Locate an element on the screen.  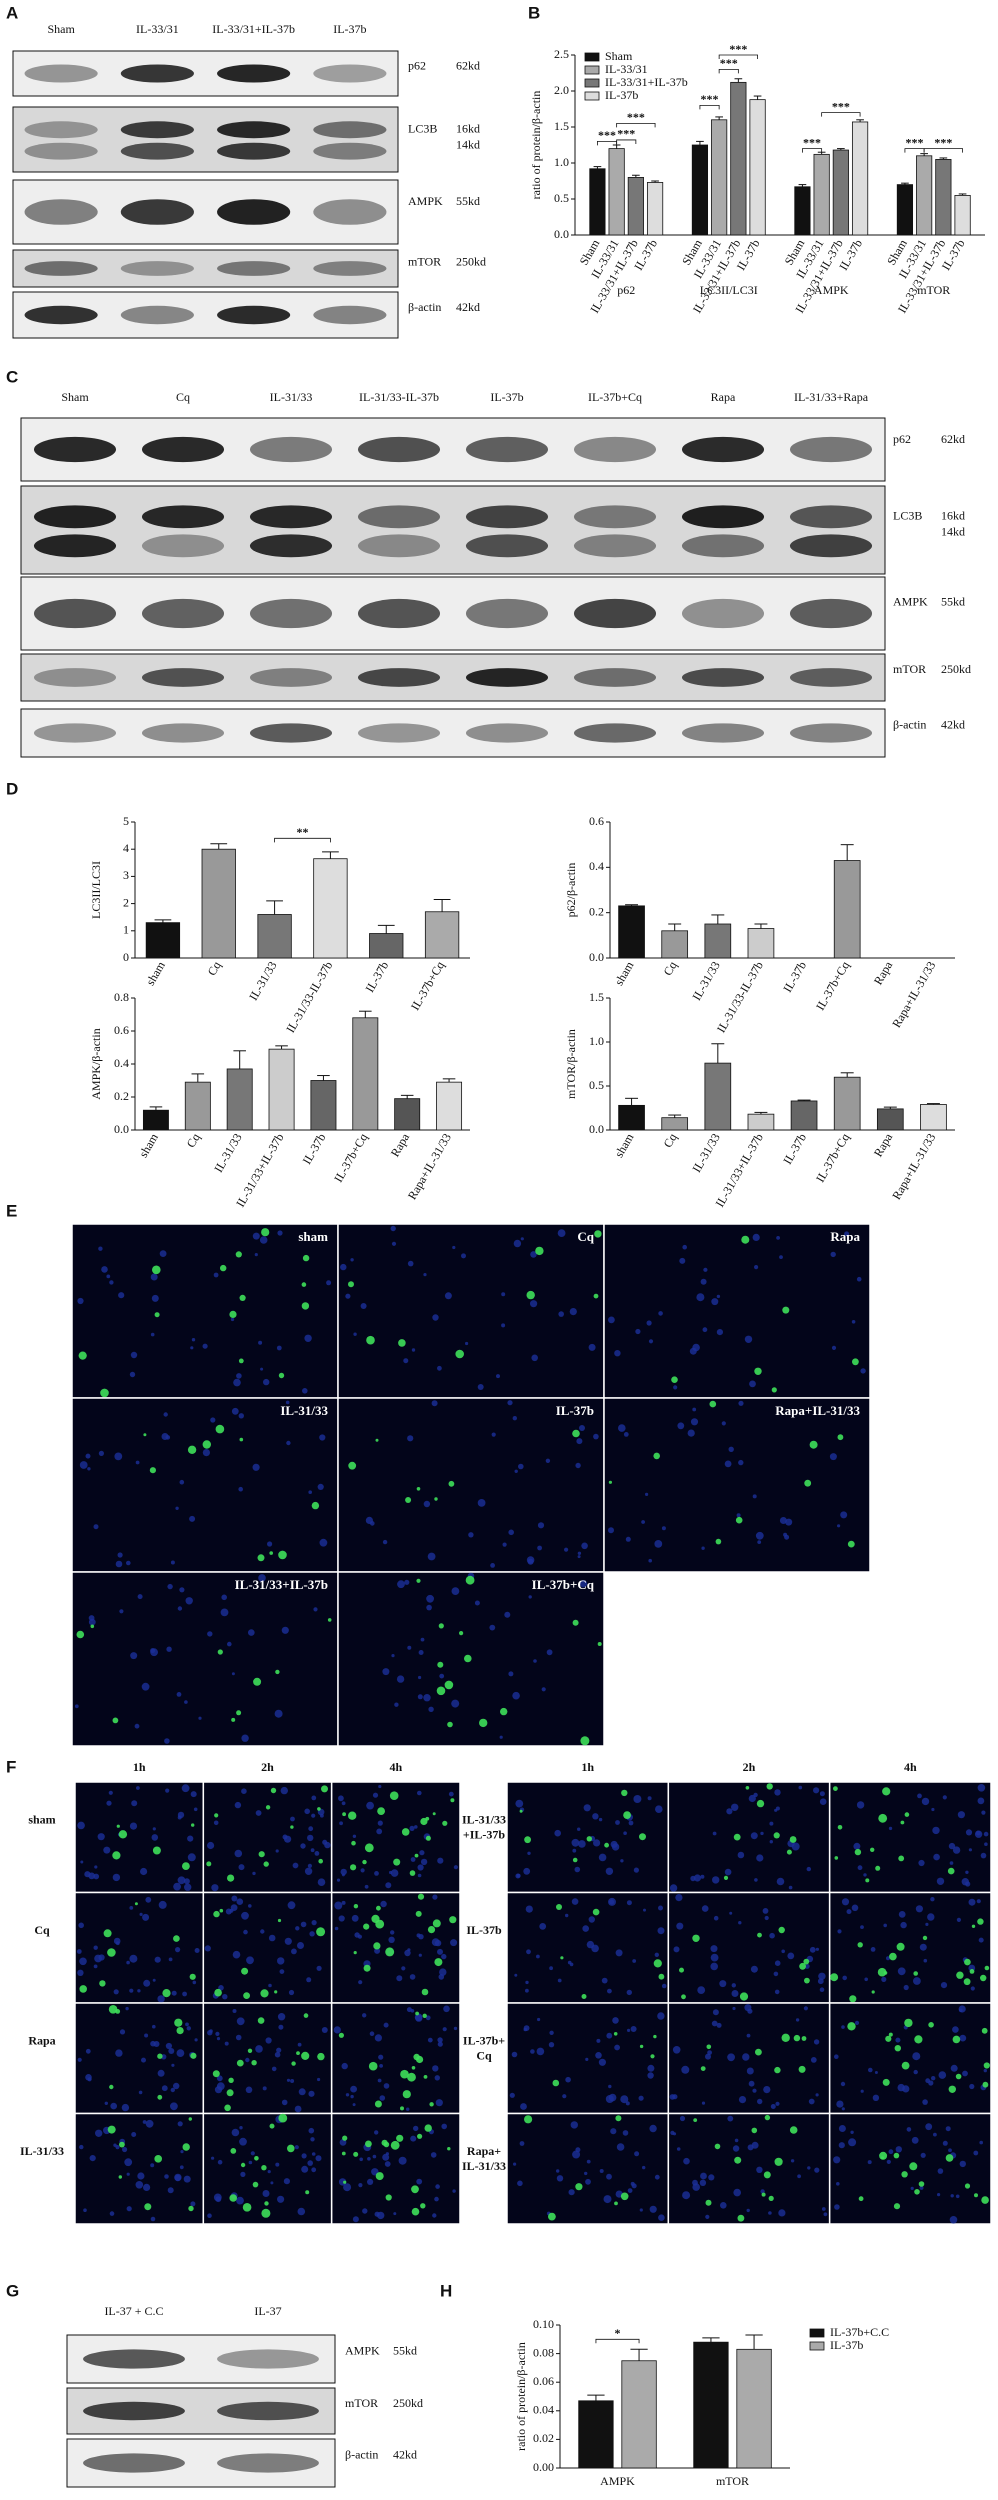
x-tick-label: IL-37b is located at coordinates (794, 977).